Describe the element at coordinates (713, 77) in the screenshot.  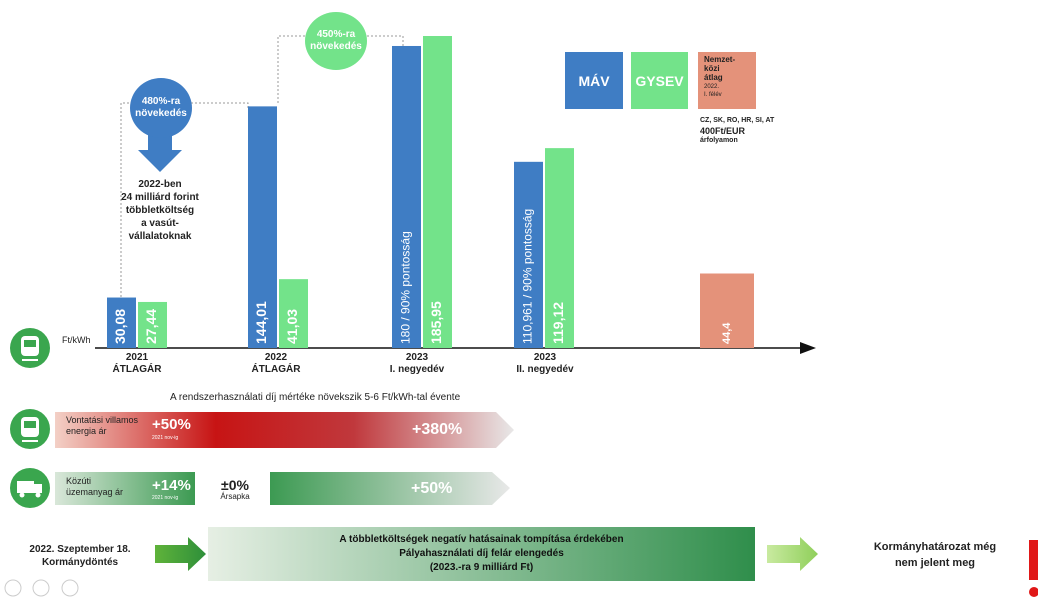
I see `legend-intl-line: átlag` at that location.